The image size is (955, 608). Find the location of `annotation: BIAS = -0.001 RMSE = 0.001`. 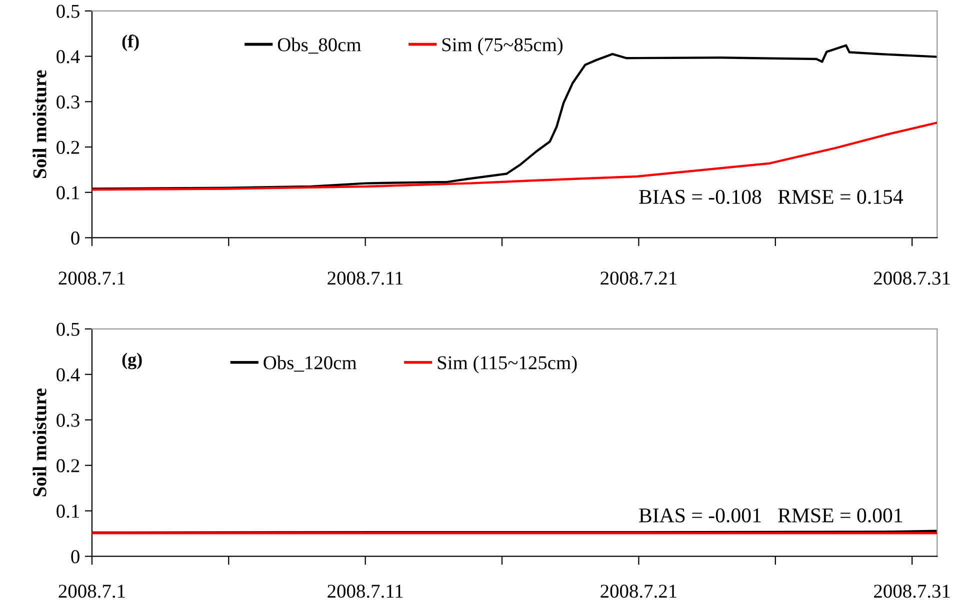

annotation: BIAS = -0.001 RMSE = 0.001 is located at coordinates (770, 515).